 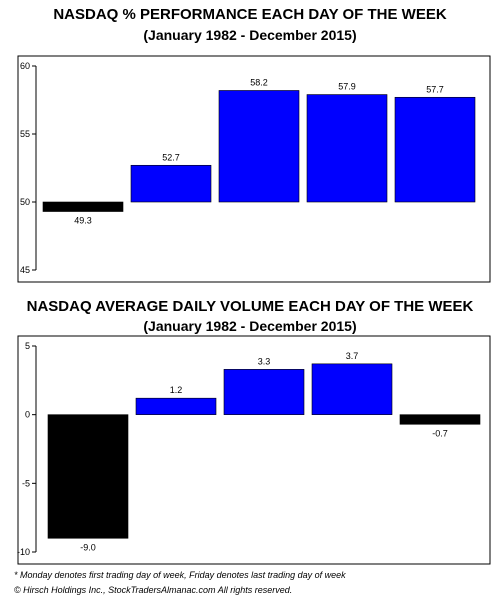 What do you see at coordinates (264, 361) in the screenshot?
I see `bar-value-label: 3.3` at bounding box center [264, 361].